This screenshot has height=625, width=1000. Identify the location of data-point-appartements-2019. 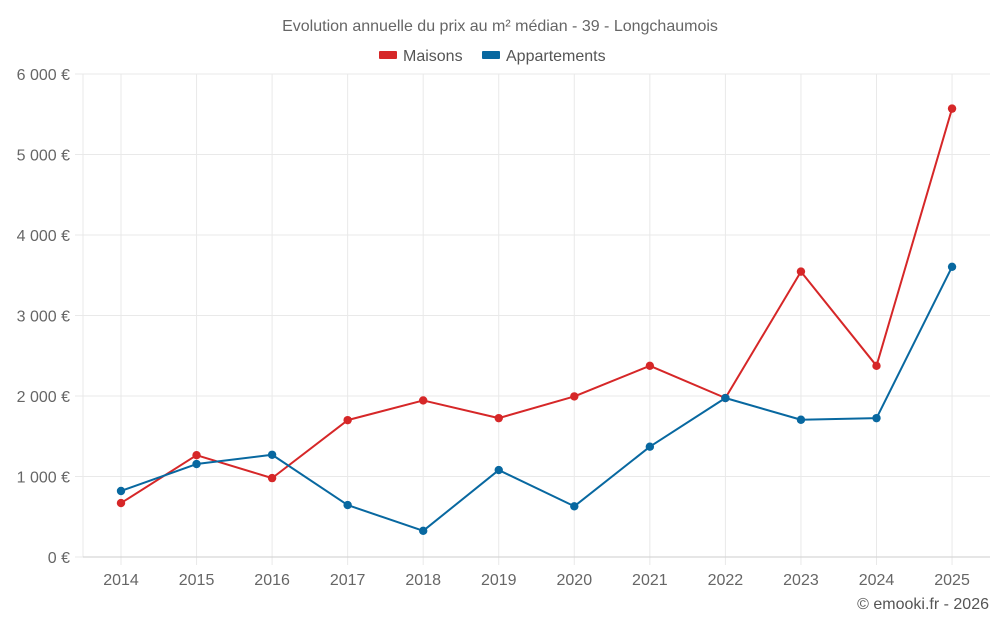
(498, 470).